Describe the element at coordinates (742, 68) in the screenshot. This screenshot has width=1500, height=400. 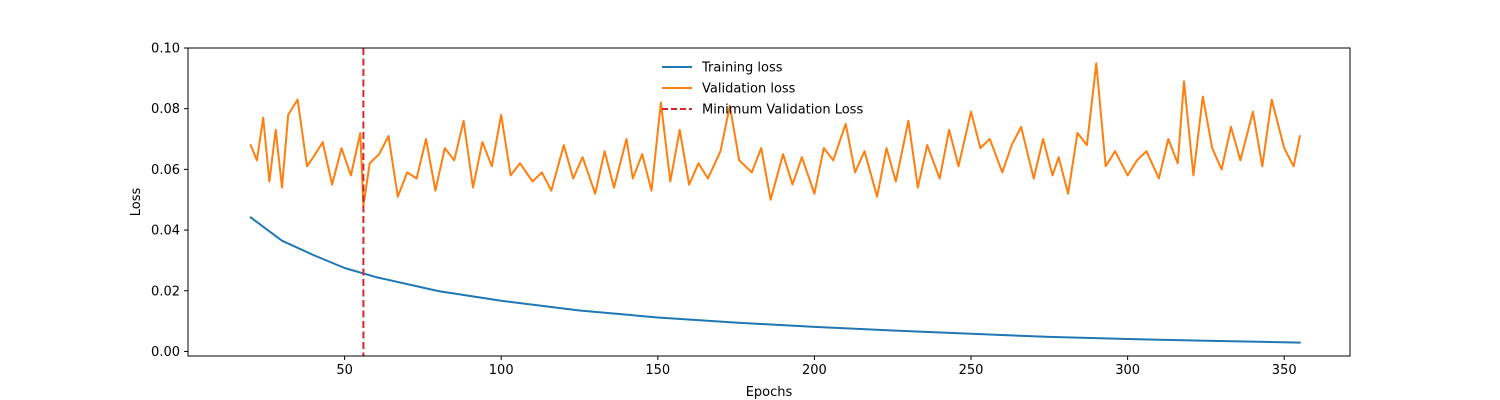
I see `legend-label: Training loss` at that location.